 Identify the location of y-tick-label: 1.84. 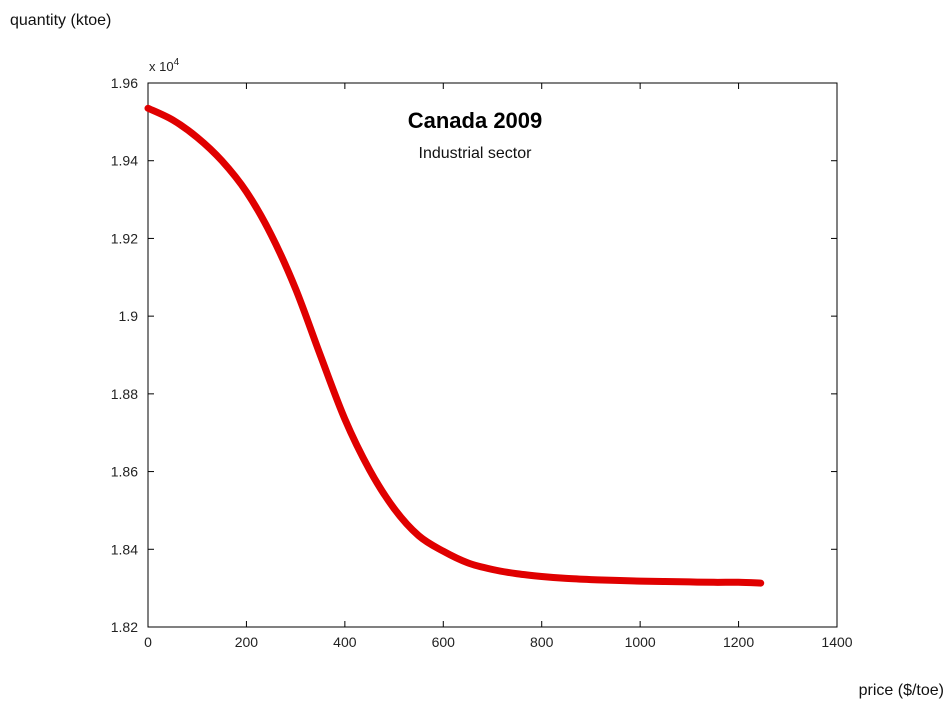
(124, 549).